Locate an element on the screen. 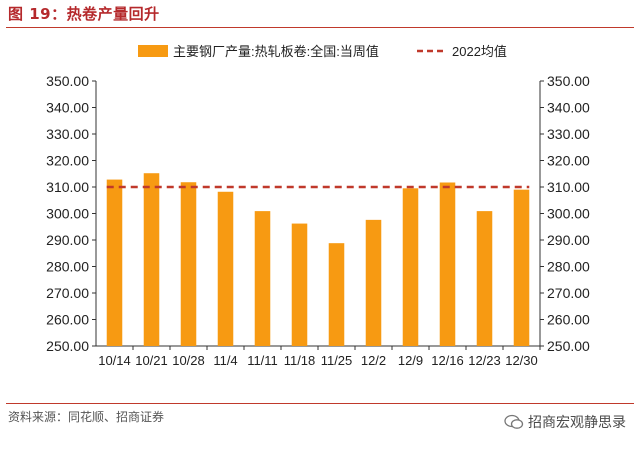 Image resolution: width=640 pixels, height=450 pixels. y-tick-label-right: 350.00 is located at coordinates (568, 81).